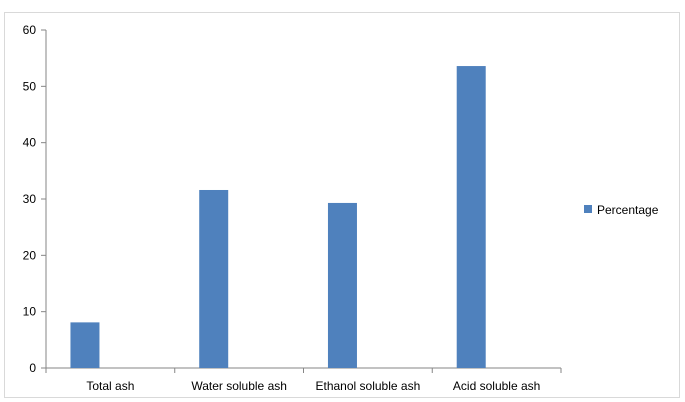 This screenshot has height=402, width=685. Describe the element at coordinates (628, 210) in the screenshot. I see `legend-label: Percentage` at that location.